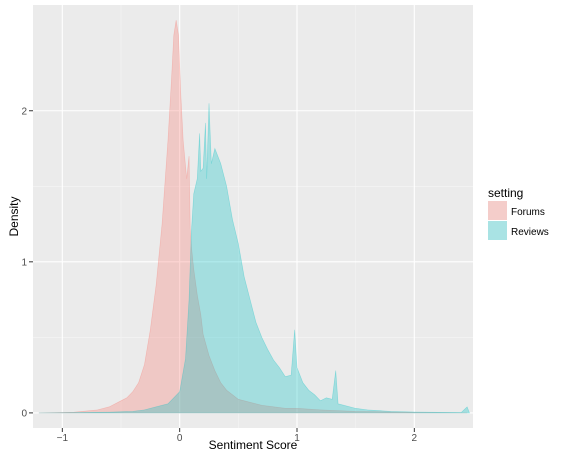 The width and height of the screenshot is (568, 457). Describe the element at coordinates (530, 232) in the screenshot. I see `legend-label-reviews: Reviews` at that location.